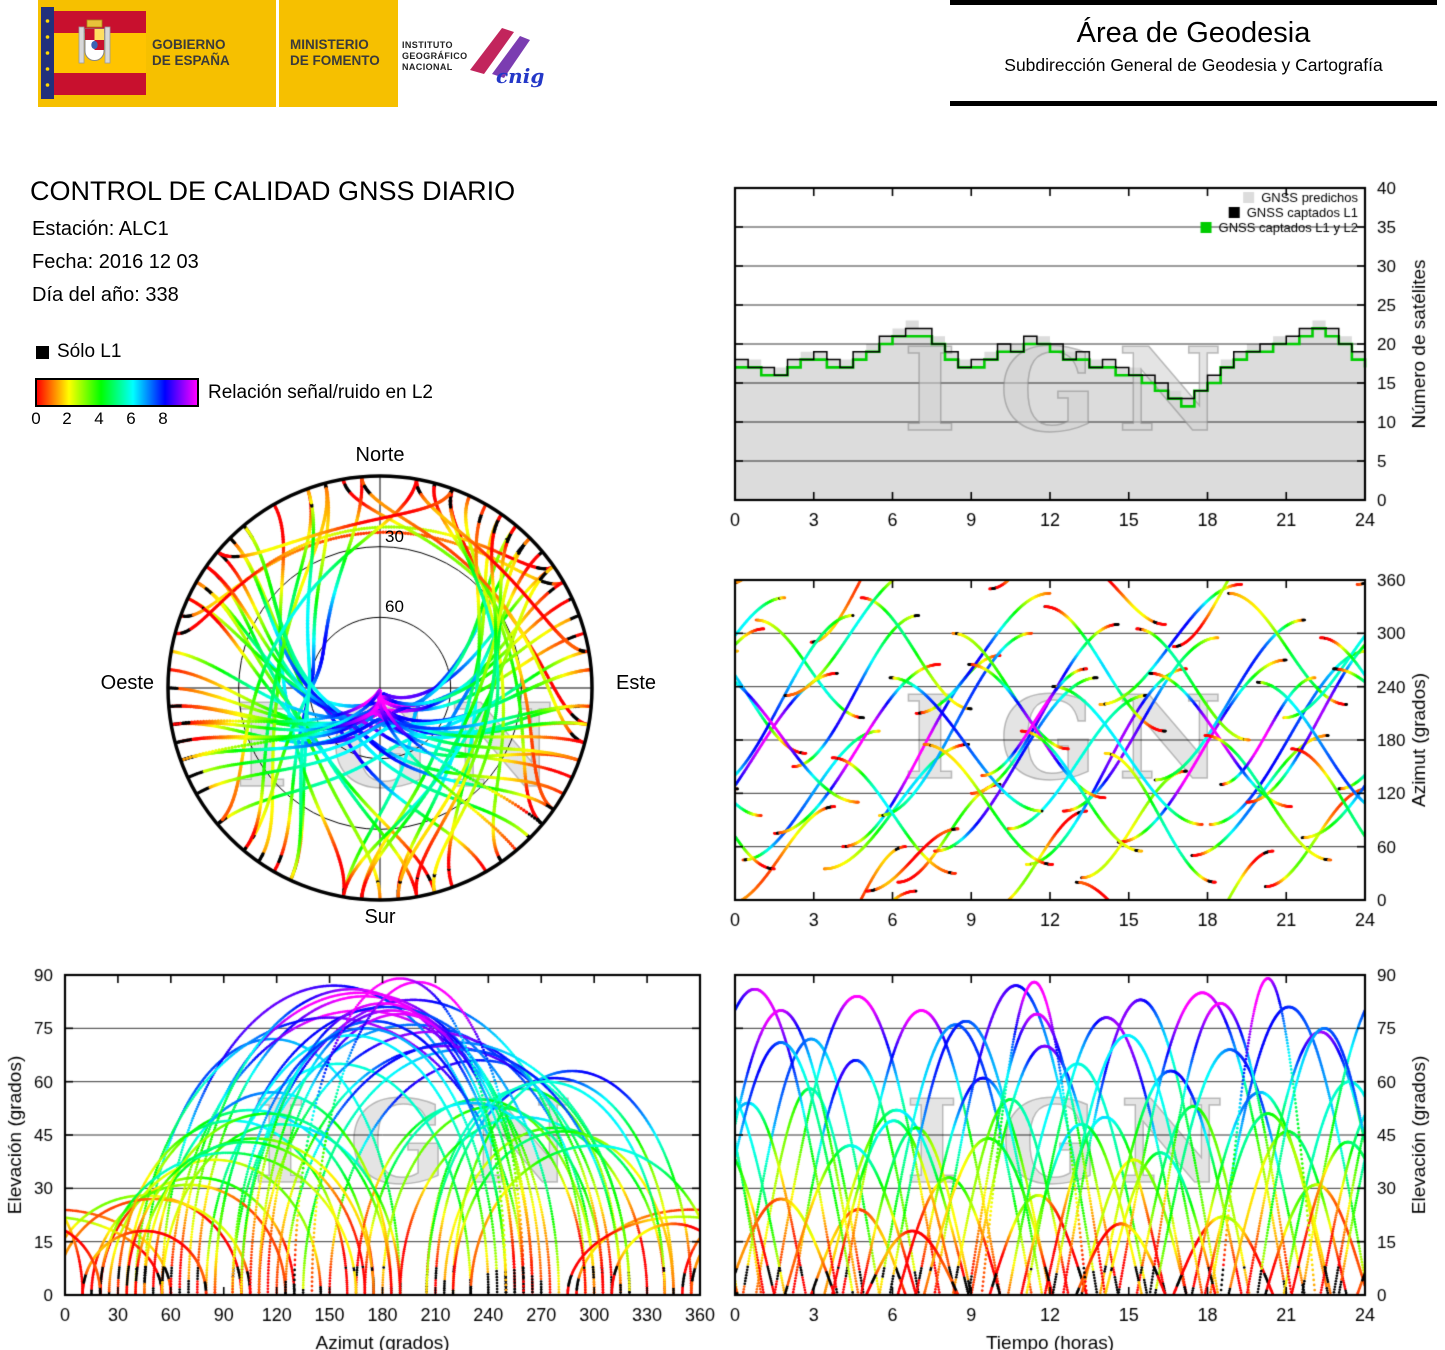 Image resolution: width=1445 pixels, height=1350 pixels. What do you see at coordinates (42, 352) in the screenshot?
I see `black-square-icon` at bounding box center [42, 352].